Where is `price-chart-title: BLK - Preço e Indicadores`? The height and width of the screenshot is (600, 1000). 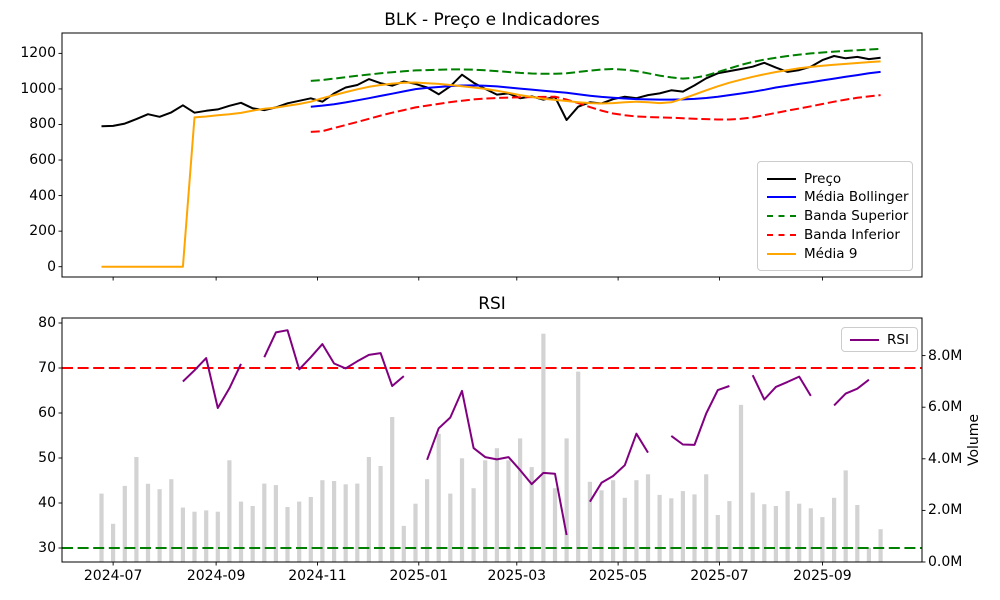 price-chart-title: BLK - Preço e Indicadores is located at coordinates (492, 20).